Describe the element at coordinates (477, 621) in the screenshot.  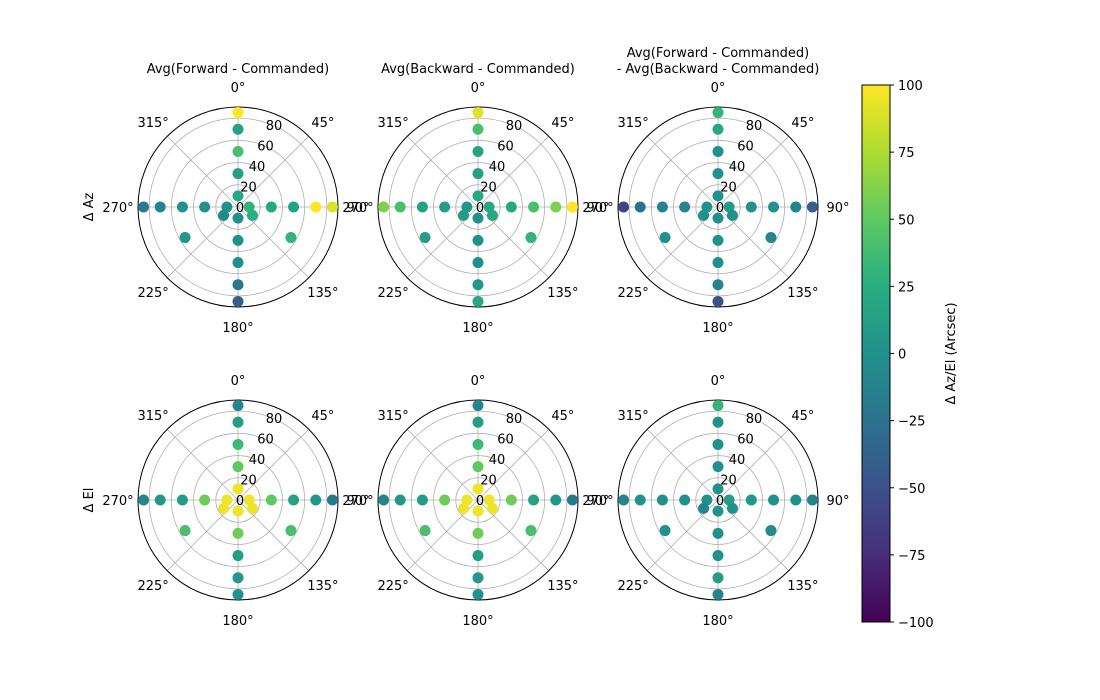
I see `theta-tick-label: 180°` at that location.